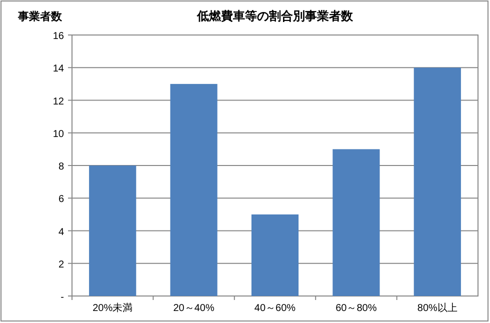  I want to click on y-tick-label: 4, so click(61, 232).